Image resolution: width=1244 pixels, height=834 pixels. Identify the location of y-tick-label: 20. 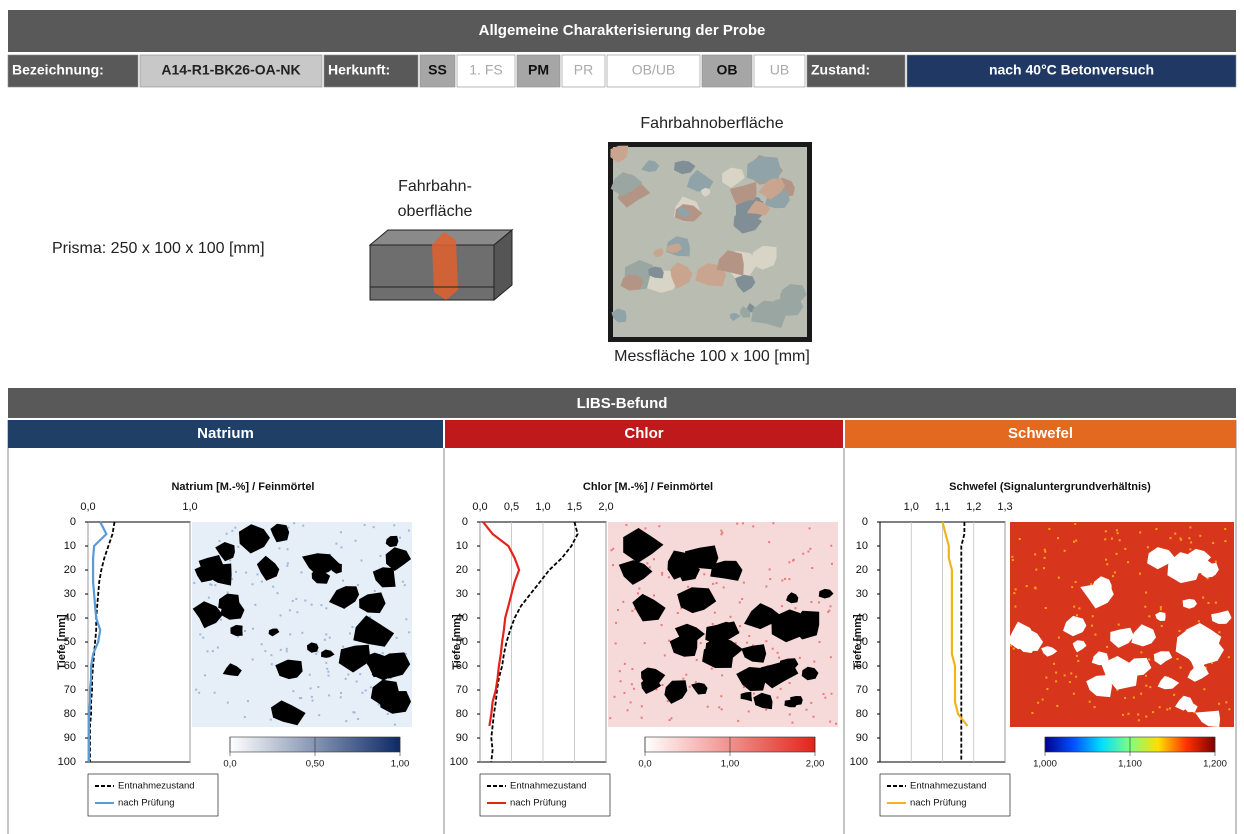
(862, 570).